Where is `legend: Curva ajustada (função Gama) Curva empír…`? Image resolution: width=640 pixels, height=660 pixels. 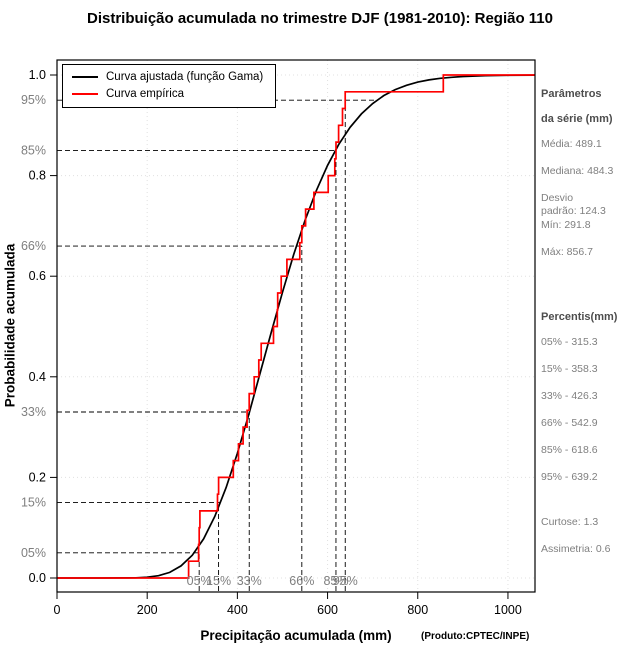 legend: Curva ajustada (função Gama) Curva empír… is located at coordinates (169, 86).